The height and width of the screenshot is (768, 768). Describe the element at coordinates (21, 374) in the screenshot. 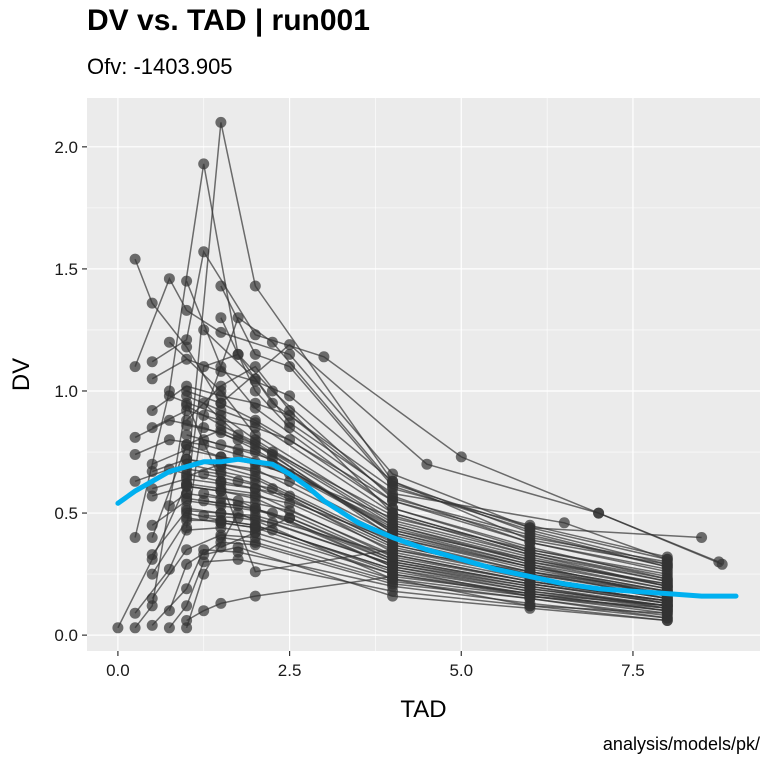

I see `y-axis-title: DV` at that location.